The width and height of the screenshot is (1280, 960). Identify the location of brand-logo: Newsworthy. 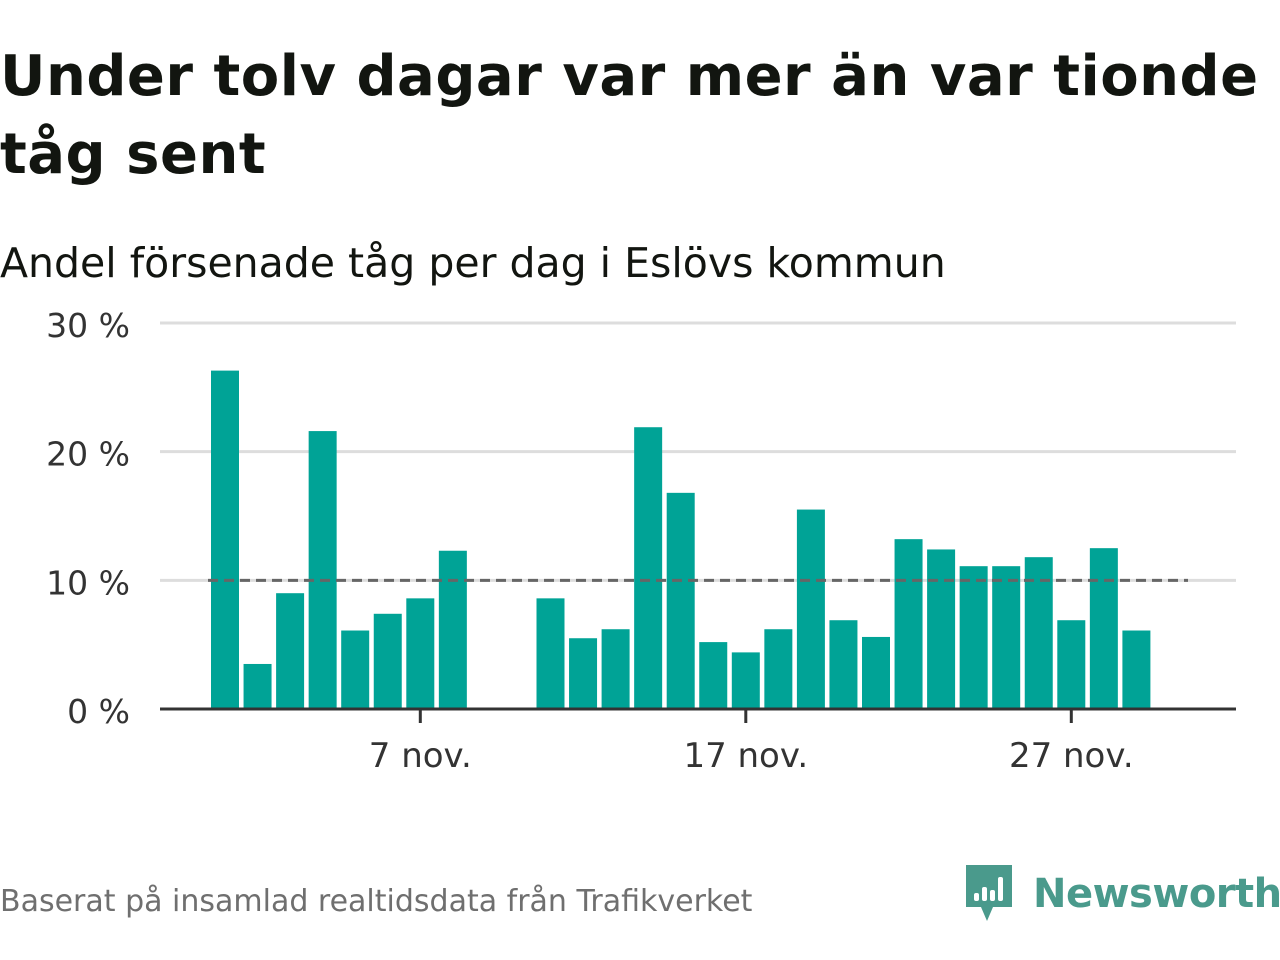
(1121, 894).